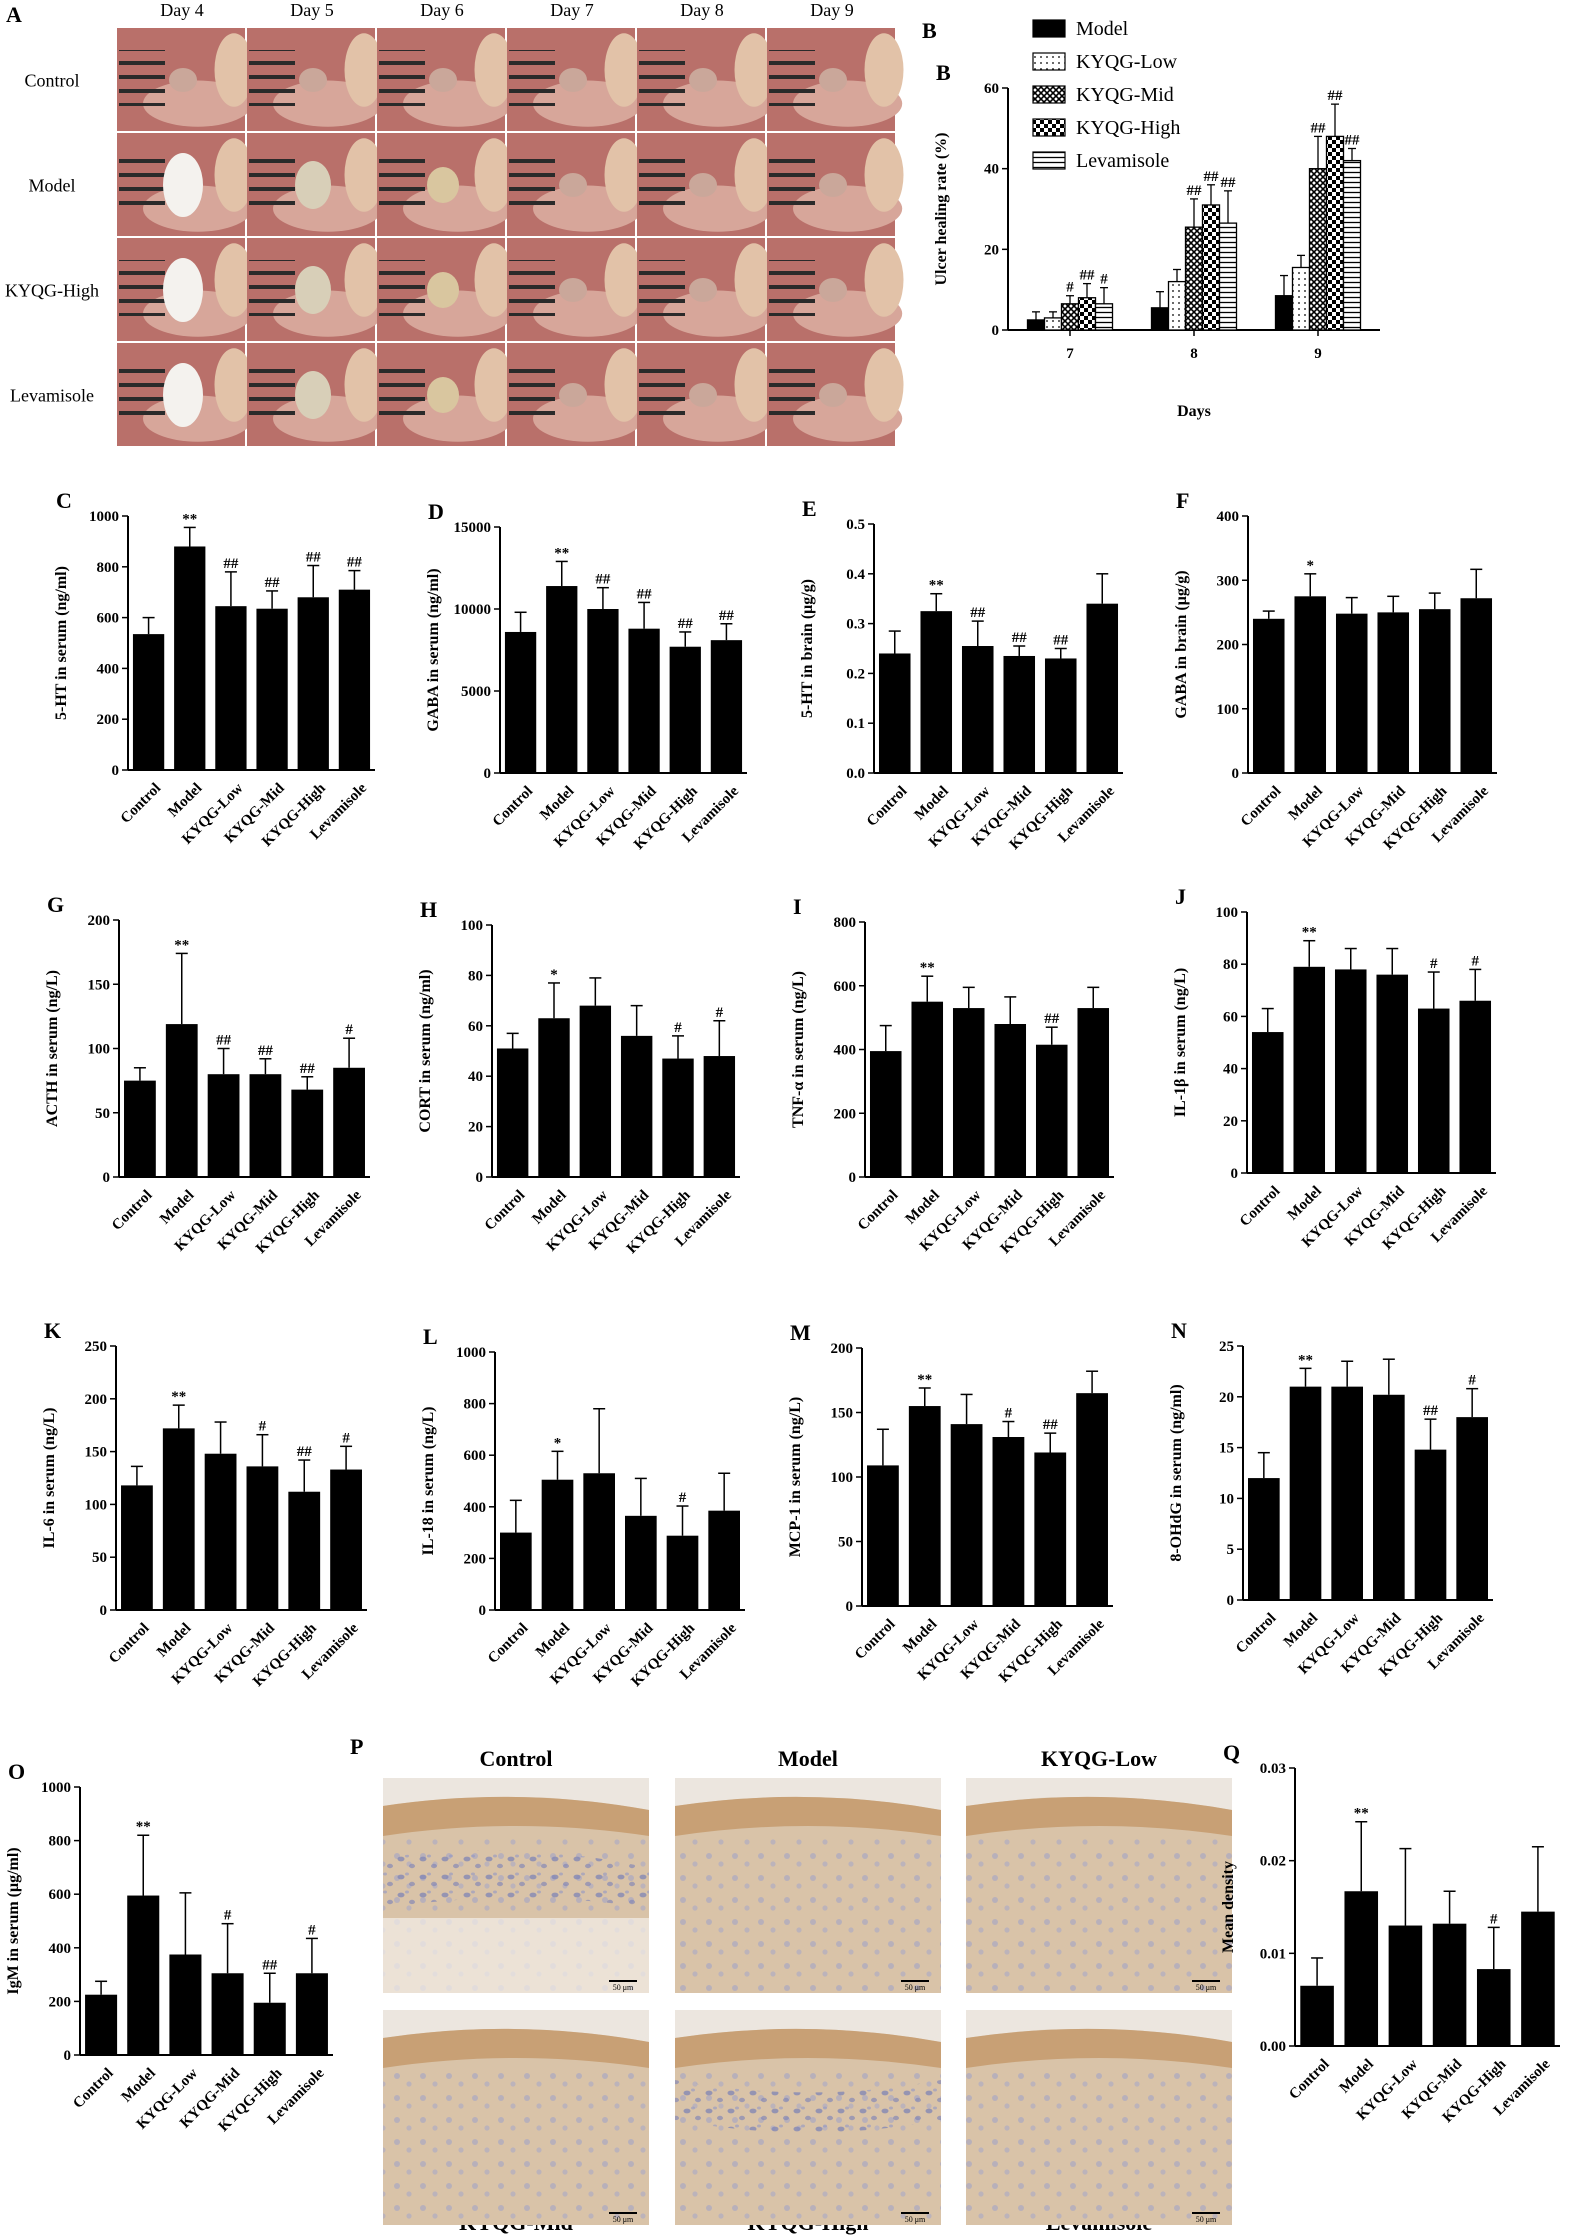  What do you see at coordinates (1472, 1381) in the screenshot?
I see `significance-label-levamisole-n: #` at bounding box center [1472, 1381].